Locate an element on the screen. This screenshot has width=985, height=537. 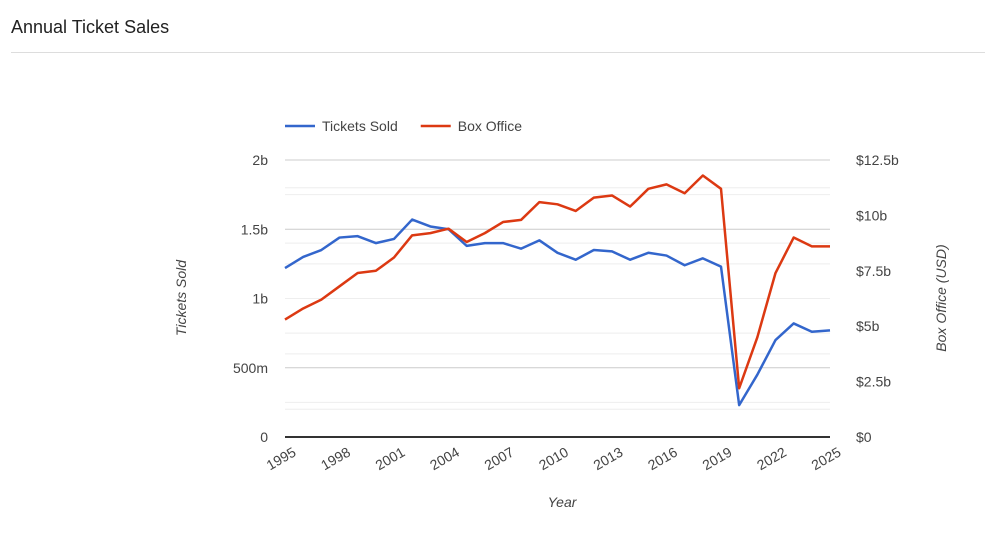
x-tick-label: 1995 is located at coordinates (281, 459).